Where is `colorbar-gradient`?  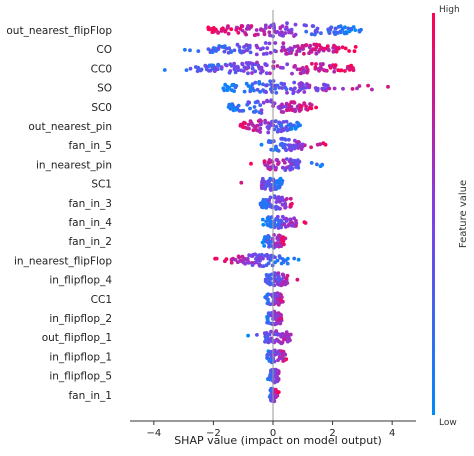 colorbar-gradient is located at coordinates (433, 214).